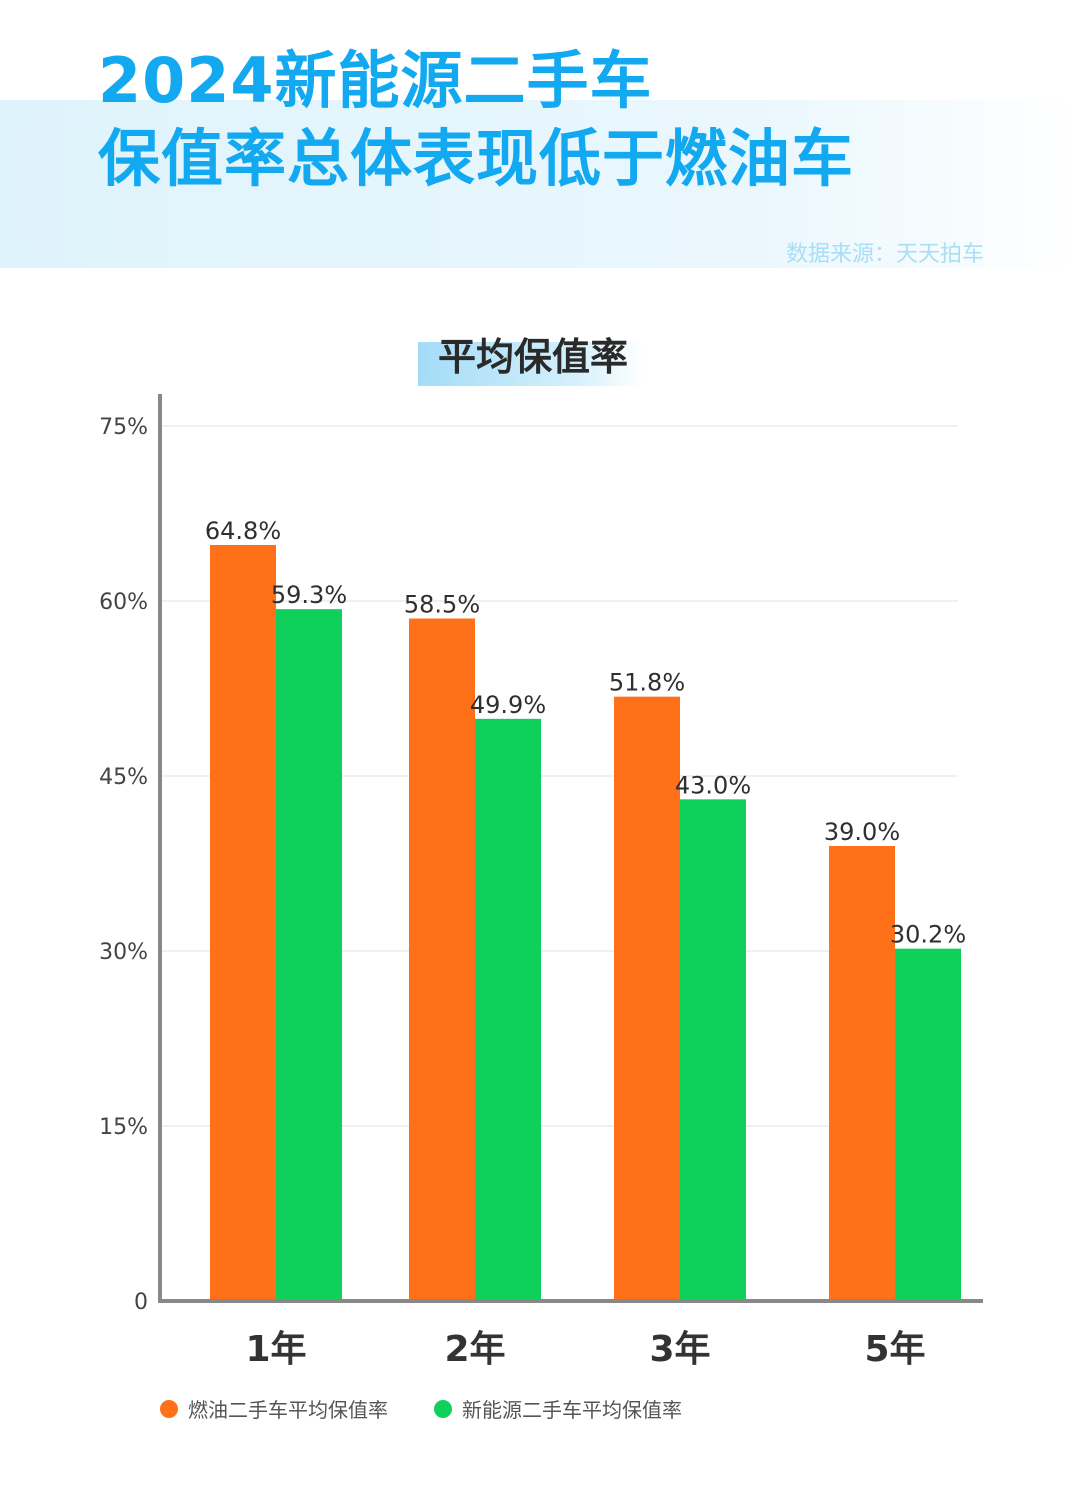 This screenshot has height=1486, width=1080. Describe the element at coordinates (474, 1349) in the screenshot. I see `x-tick-label: 2年` at that location.